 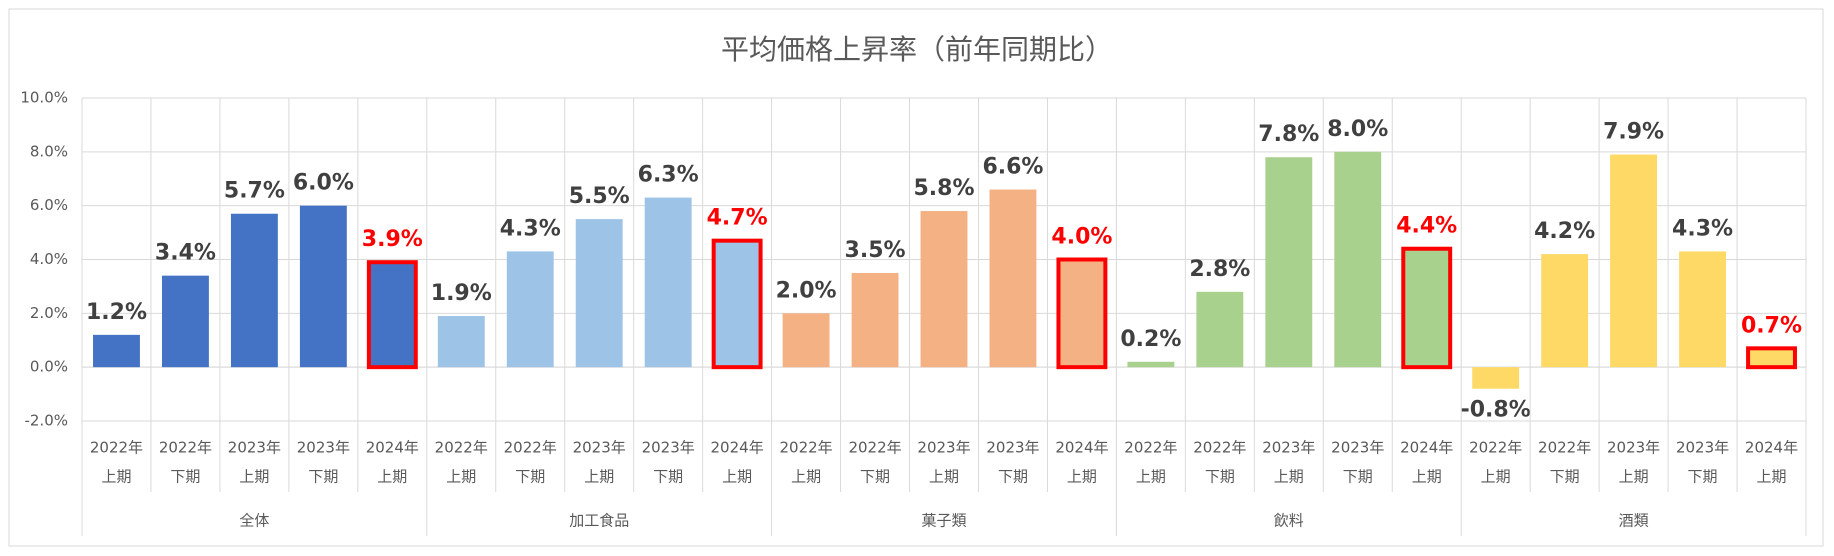 I want to click on y-tick-label: 6.0%, so click(x=49, y=205).